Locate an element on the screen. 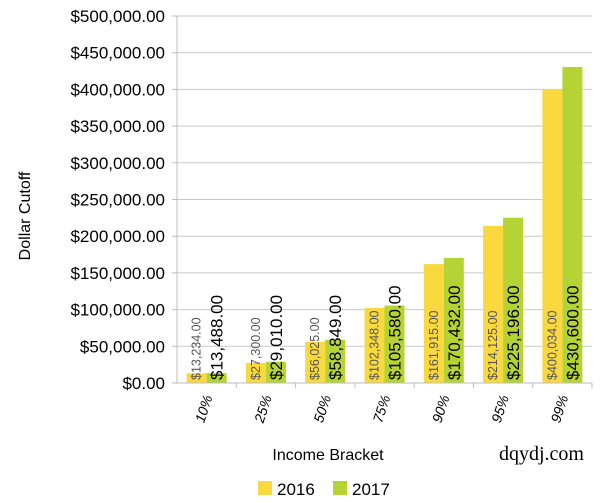 The width and height of the screenshot is (606, 503). bar-2017-25% is located at coordinates (275, 372).